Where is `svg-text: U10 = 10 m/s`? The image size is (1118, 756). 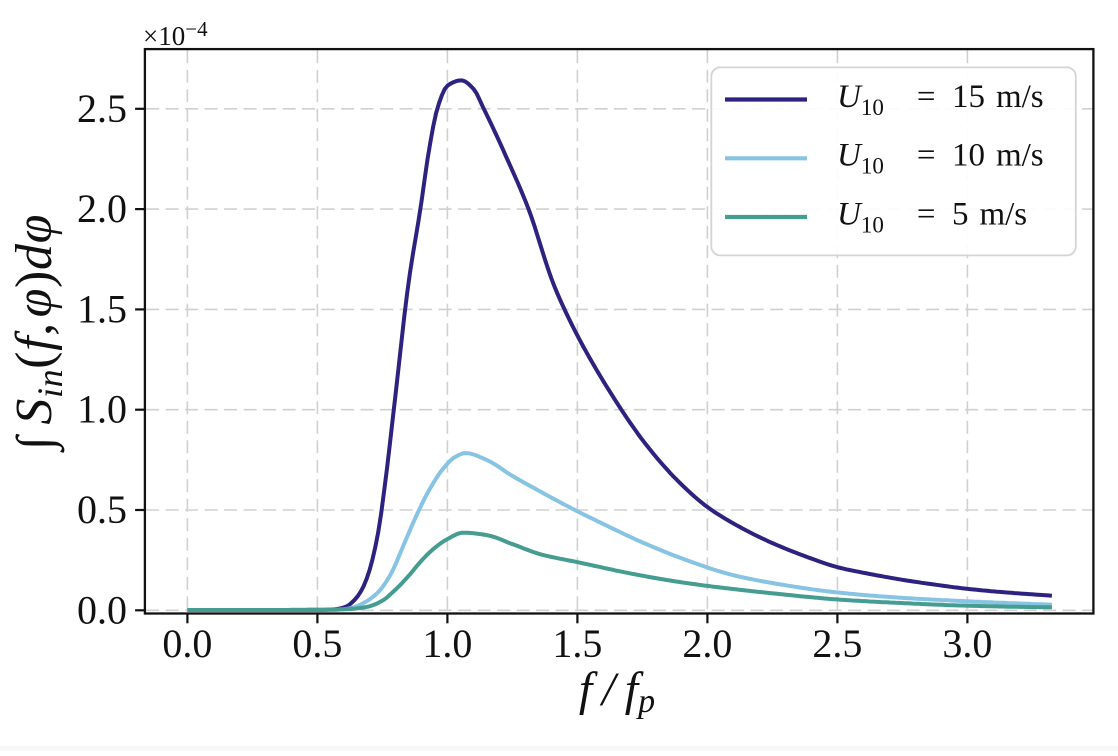
svg-text: U10 = 10 m/s is located at coordinates (940, 158).